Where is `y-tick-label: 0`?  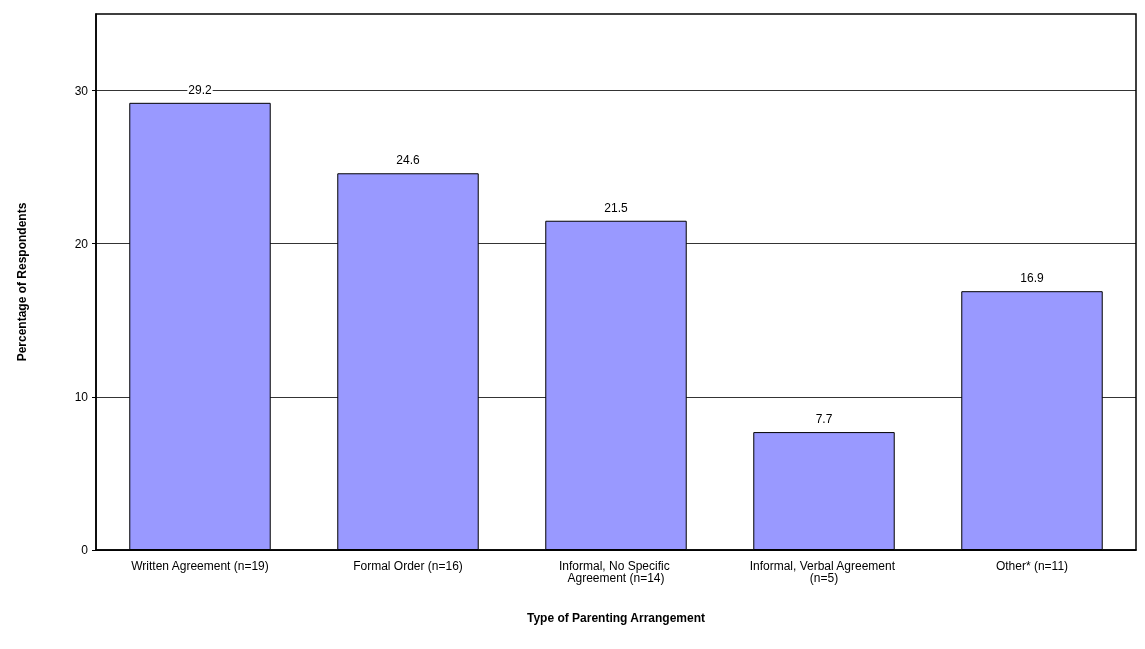
y-tick-label: 0 is located at coordinates (85, 550).